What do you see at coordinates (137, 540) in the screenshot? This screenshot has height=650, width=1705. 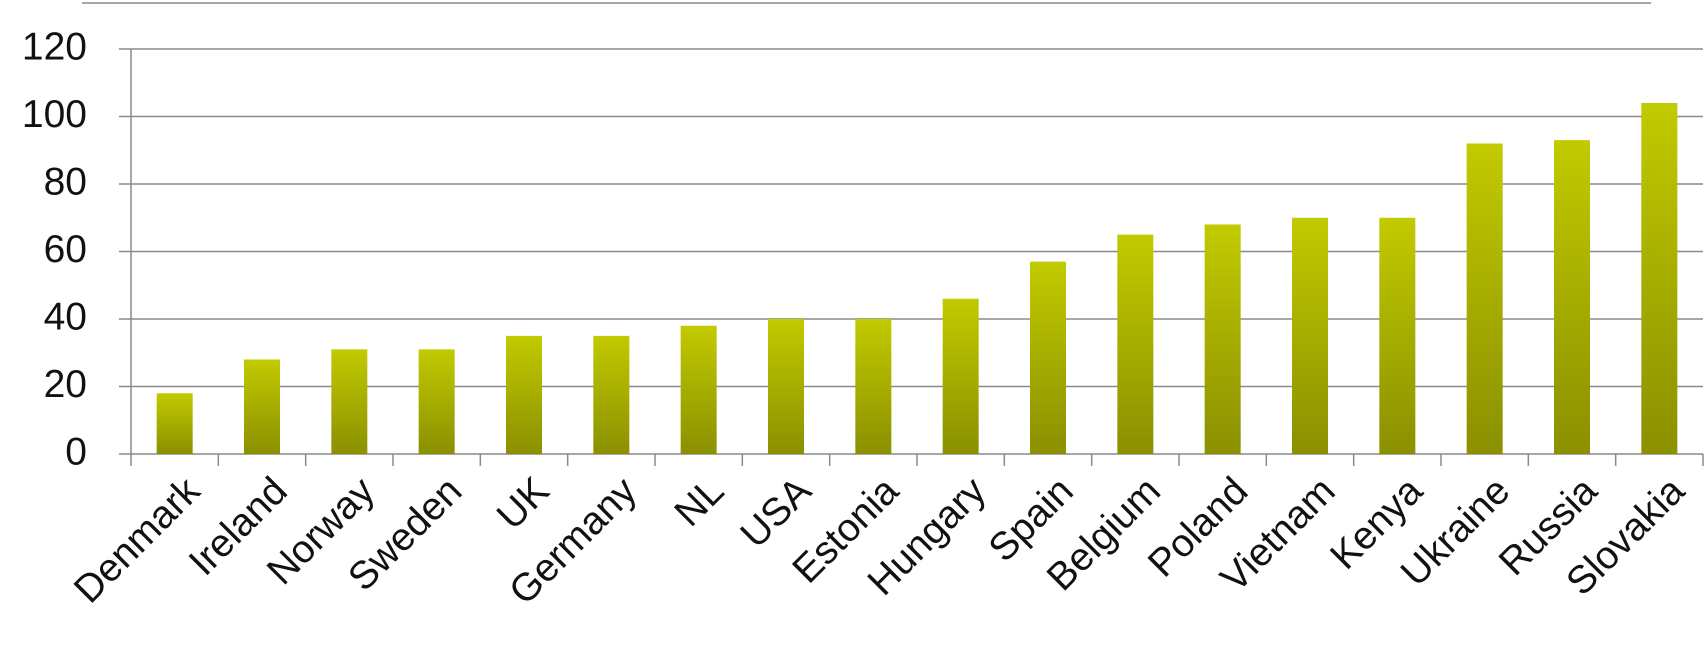 I see `x-tick-label: Denmark` at bounding box center [137, 540].